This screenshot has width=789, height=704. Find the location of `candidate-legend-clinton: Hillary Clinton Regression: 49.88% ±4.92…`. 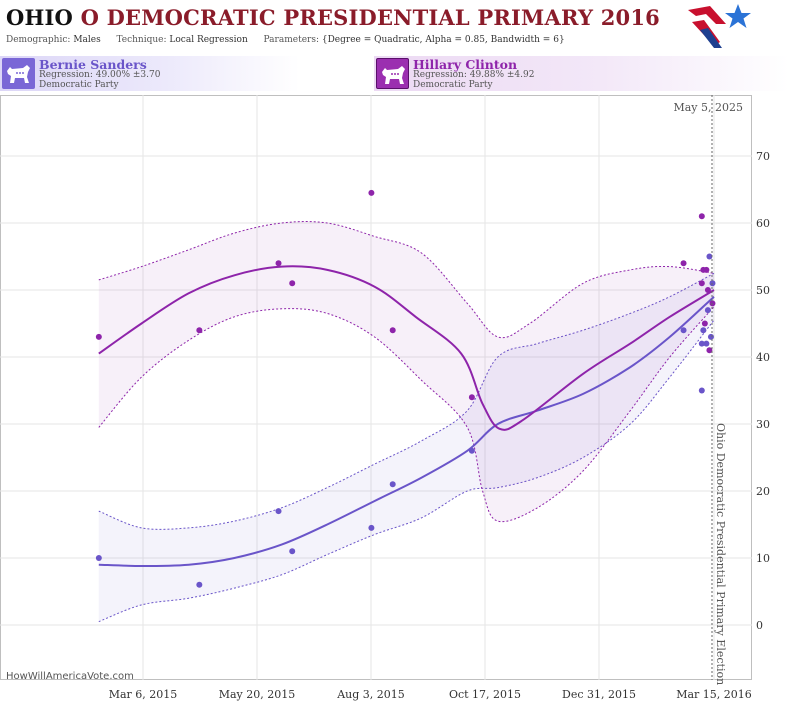

candidate-legend-clinton: Hillary Clinton Regression: 49.88% ±4.92… is located at coordinates (581, 73).